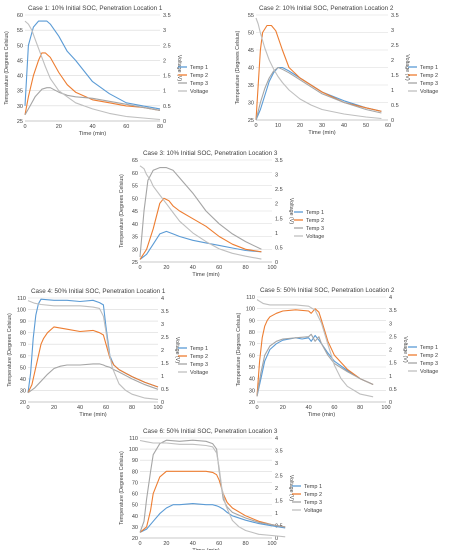 This screenshot has height=550, width=454. Describe the element at coordinates (135, 495) in the screenshot. I see `y-tick-label: 60` at that location.